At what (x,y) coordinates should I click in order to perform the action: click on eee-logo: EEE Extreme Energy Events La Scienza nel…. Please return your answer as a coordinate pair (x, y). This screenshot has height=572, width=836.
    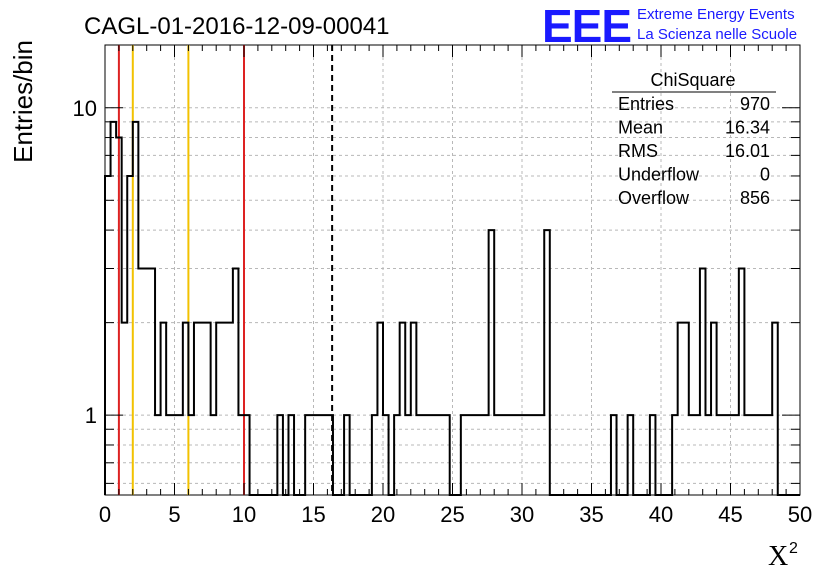
    Looking at the image, I should click on (669, 26).